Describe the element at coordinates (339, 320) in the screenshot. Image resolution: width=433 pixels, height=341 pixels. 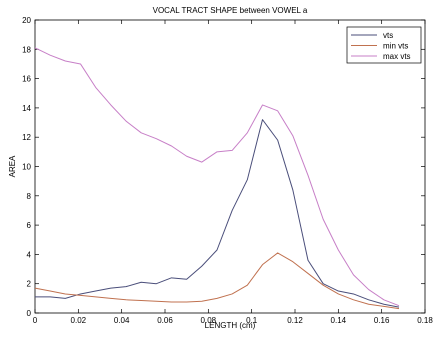
I see `x-tick-label: 0.14` at that location.